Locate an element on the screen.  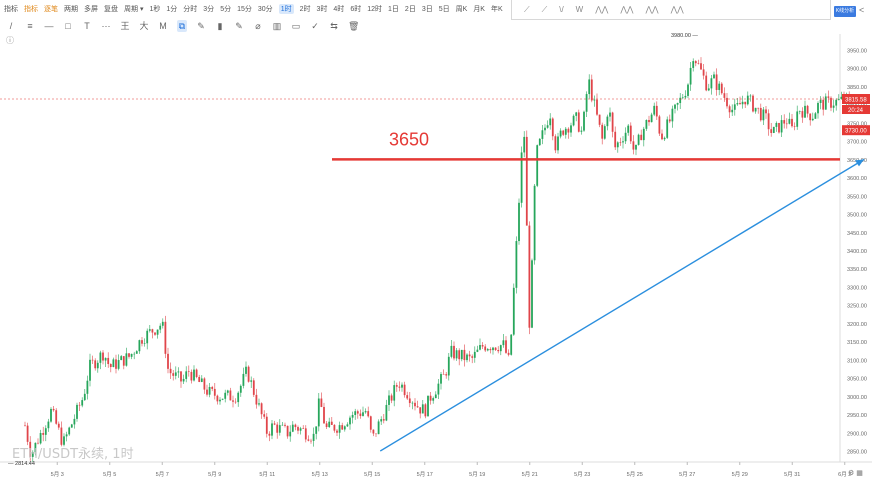
toolbar-item-1: 指标 is located at coordinates (31, 9).